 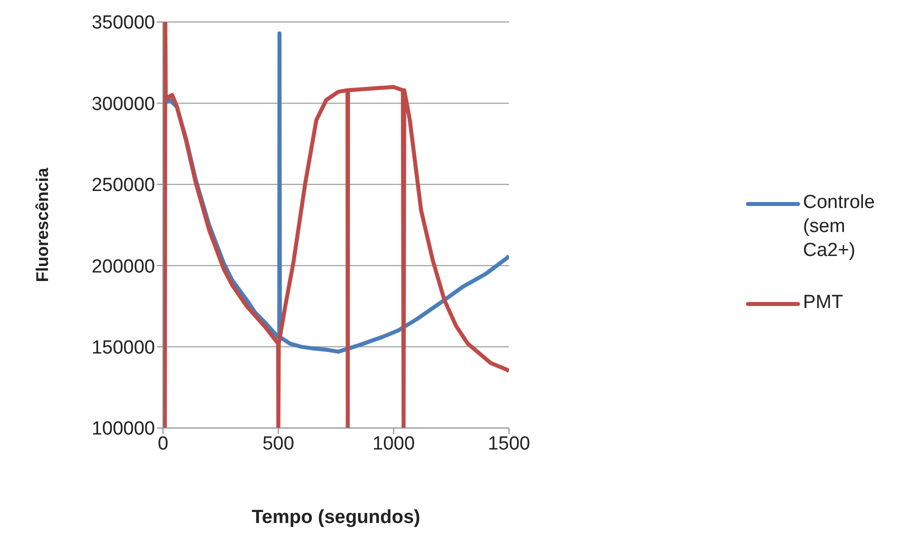 What do you see at coordinates (839, 226) in the screenshot?
I see `legend-label: Controle (sem Ca2+)` at bounding box center [839, 226].